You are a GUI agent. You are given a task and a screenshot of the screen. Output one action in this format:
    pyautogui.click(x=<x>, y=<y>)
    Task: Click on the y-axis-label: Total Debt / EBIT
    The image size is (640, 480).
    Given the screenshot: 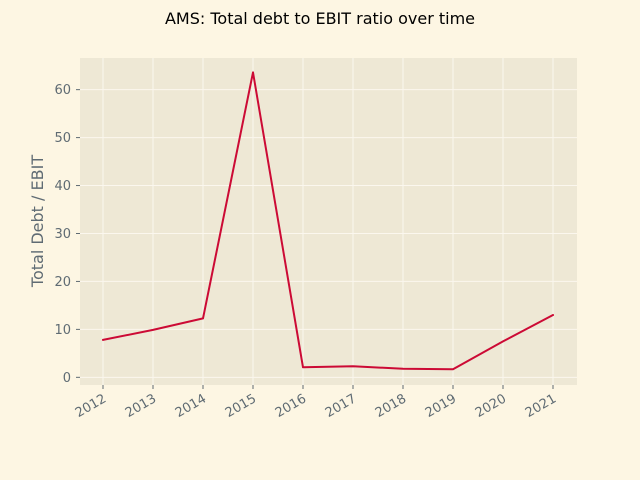 What is the action you would take?
    pyautogui.click(x=37, y=221)
    